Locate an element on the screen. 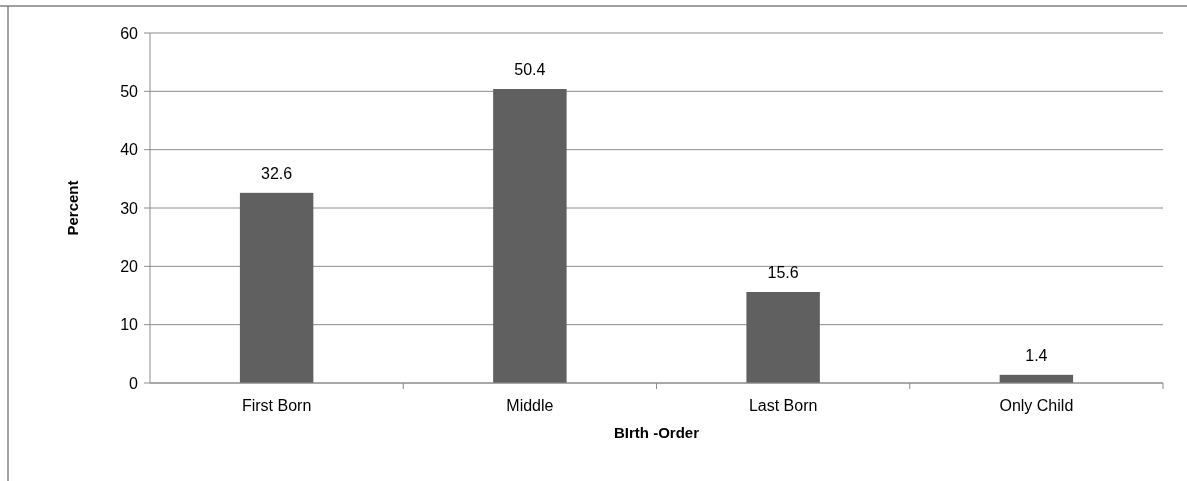  data-label: 32.6 is located at coordinates (277, 173).